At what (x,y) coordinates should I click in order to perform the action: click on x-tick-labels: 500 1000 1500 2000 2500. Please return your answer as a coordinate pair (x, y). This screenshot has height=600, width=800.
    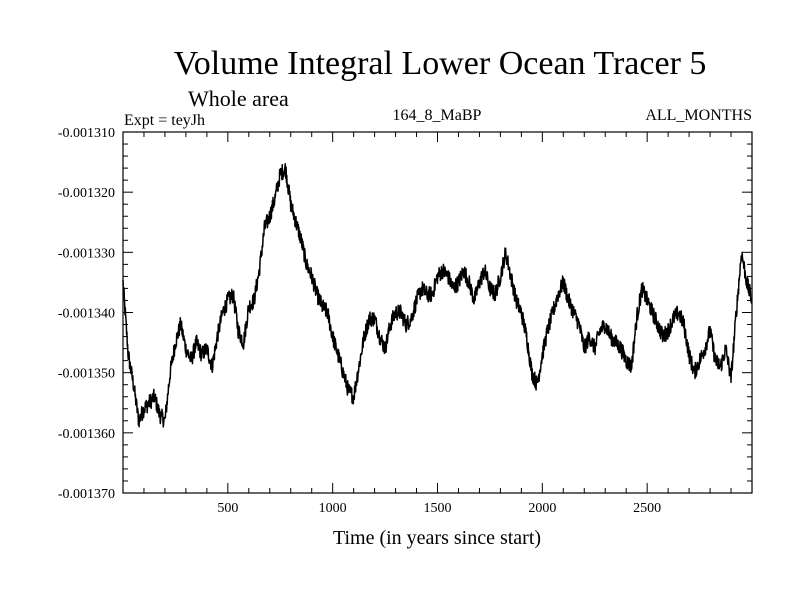
    Looking at the image, I should click on (439, 508).